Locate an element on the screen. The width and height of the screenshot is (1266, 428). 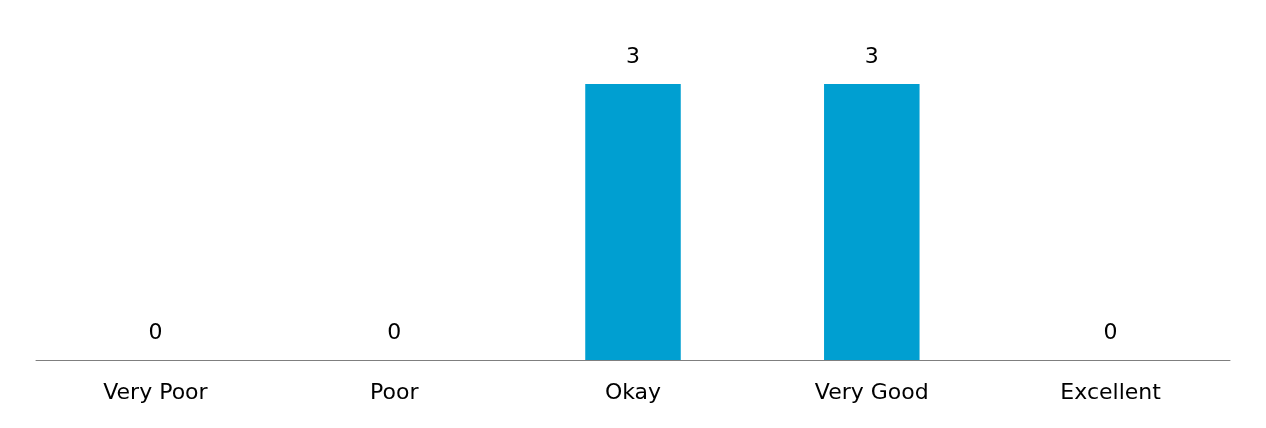
x-tick-label: Excellent is located at coordinates (1111, 391).